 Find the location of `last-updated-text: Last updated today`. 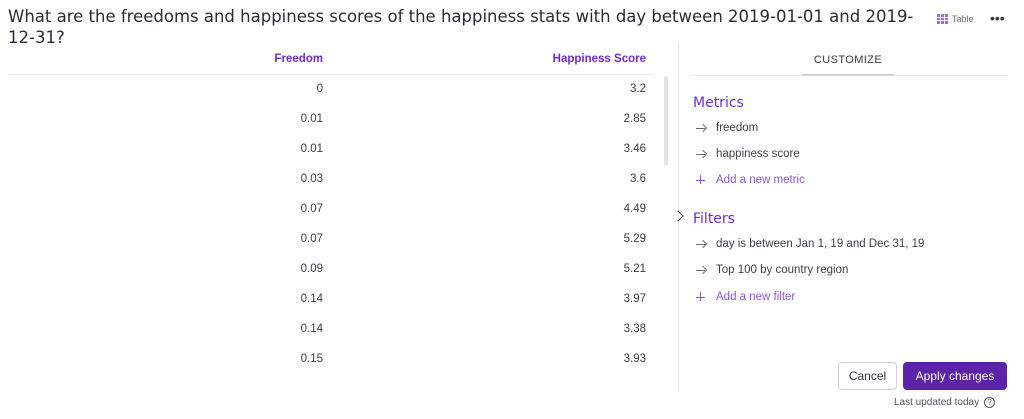

last-updated-text: Last updated today is located at coordinates (937, 402).